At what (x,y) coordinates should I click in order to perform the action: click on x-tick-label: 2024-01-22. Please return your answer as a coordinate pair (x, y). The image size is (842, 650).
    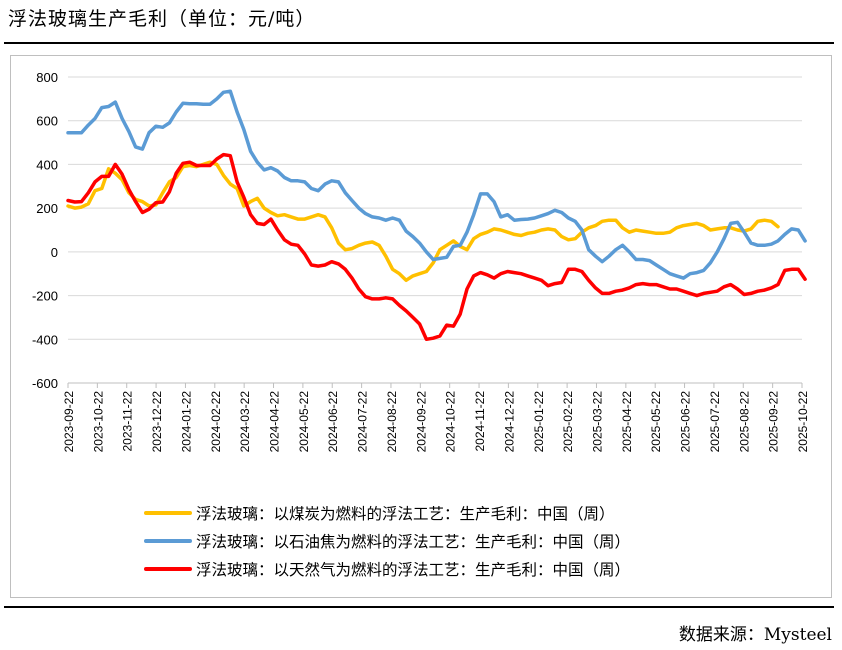
    Looking at the image, I should click on (186, 422).